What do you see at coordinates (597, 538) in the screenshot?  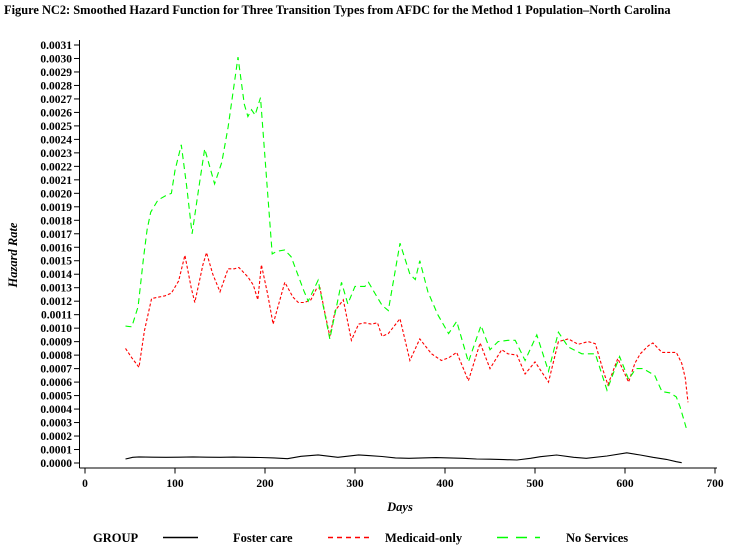 I see `legend-label-no-services: No Services` at bounding box center [597, 538].